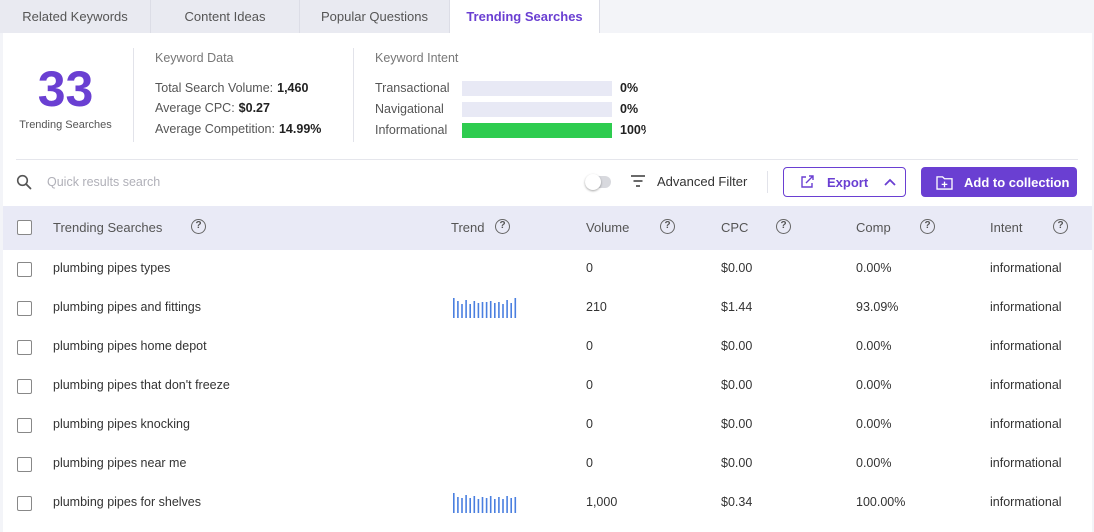 This screenshot has width=1094, height=532. Describe the element at coordinates (141, 385) in the screenshot. I see `keyword-cell: plumbing pipes that don't freeze` at that location.